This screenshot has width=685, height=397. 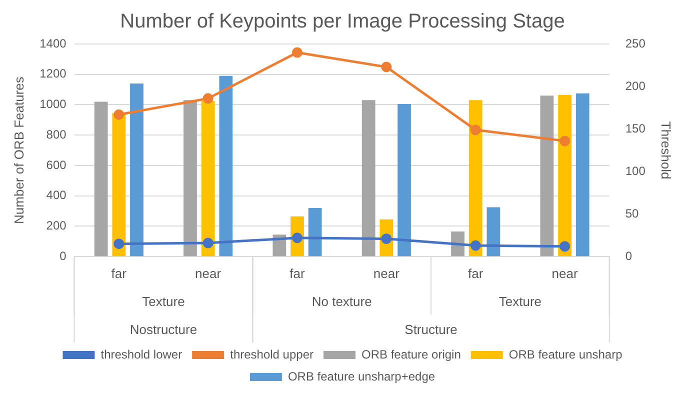 I want to click on chart-title: Number of Keypoints per Image Processing Stage, so click(x=342, y=21).